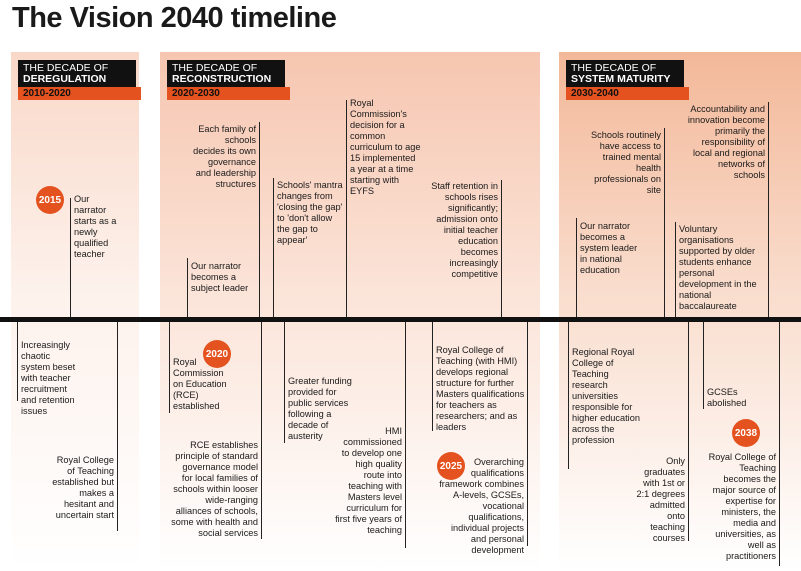 Image resolution: width=801 pixels, height=571 pixels. Describe the element at coordinates (217, 354) in the screenshot. I see `year-badge-2020: 2020` at that location.